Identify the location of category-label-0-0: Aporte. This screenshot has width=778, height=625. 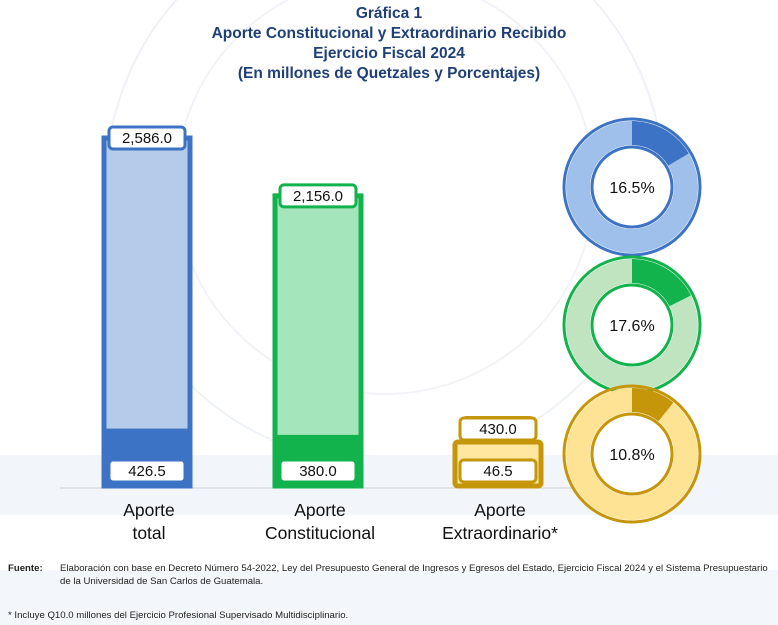
(149, 510).